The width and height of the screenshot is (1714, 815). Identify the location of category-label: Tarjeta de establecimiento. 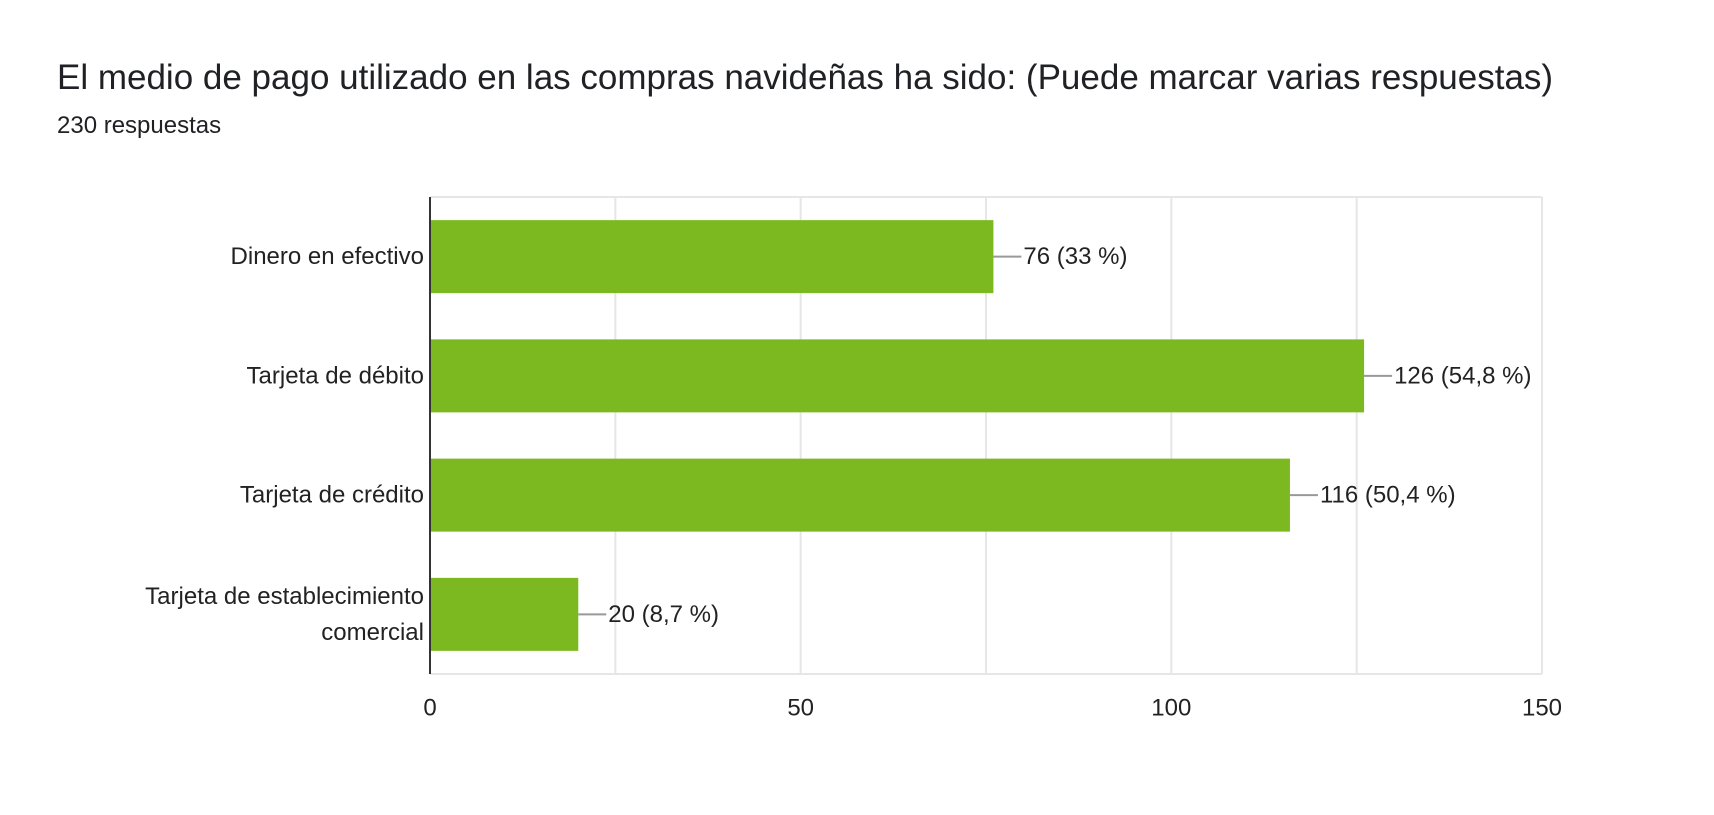
(284, 596).